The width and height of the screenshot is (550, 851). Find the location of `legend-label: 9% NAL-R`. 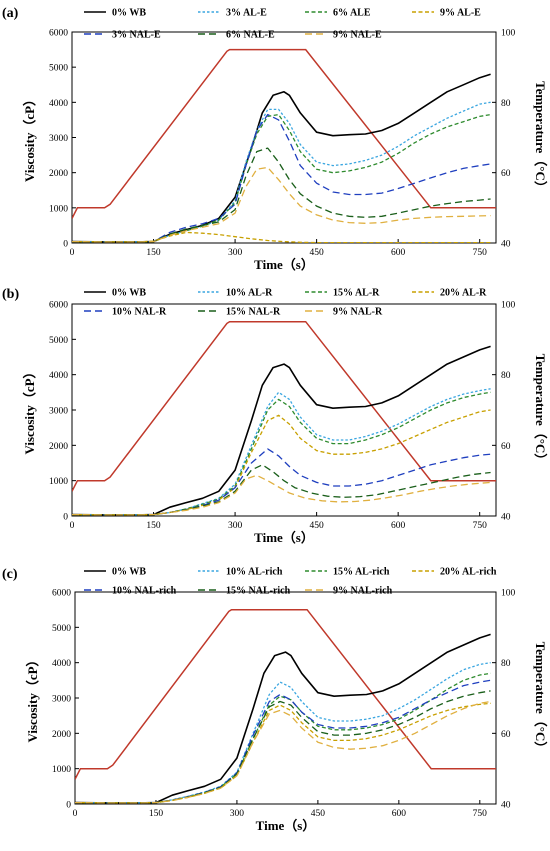

legend-label: 9% NAL-R is located at coordinates (358, 312).